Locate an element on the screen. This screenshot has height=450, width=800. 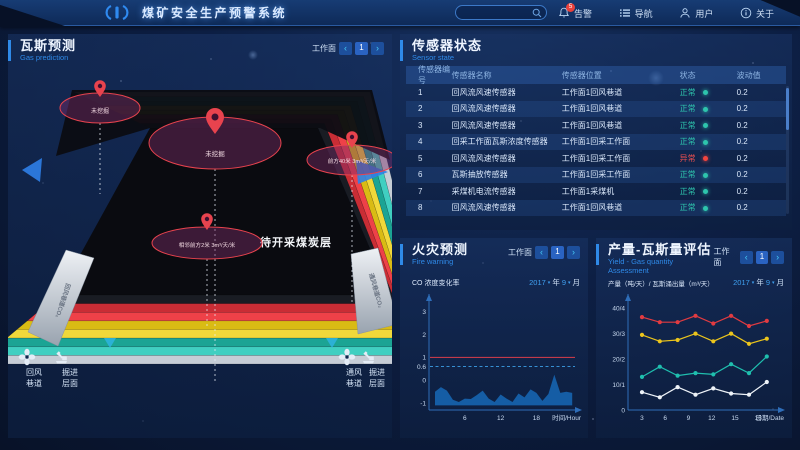
menu-label: 导航 is located at coordinates (643, 13).